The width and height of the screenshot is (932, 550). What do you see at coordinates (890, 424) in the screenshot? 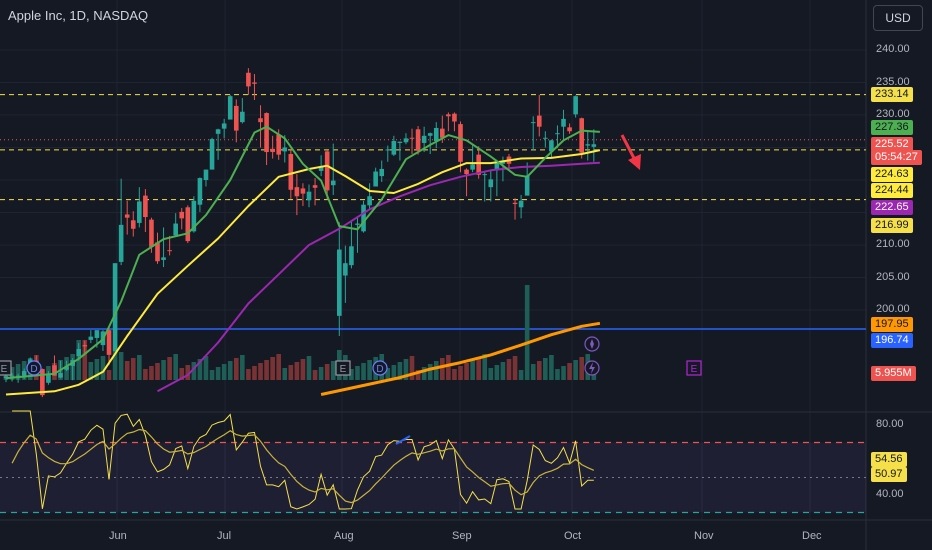
I see `rsi-tick-80: 80.00` at bounding box center [890, 424].